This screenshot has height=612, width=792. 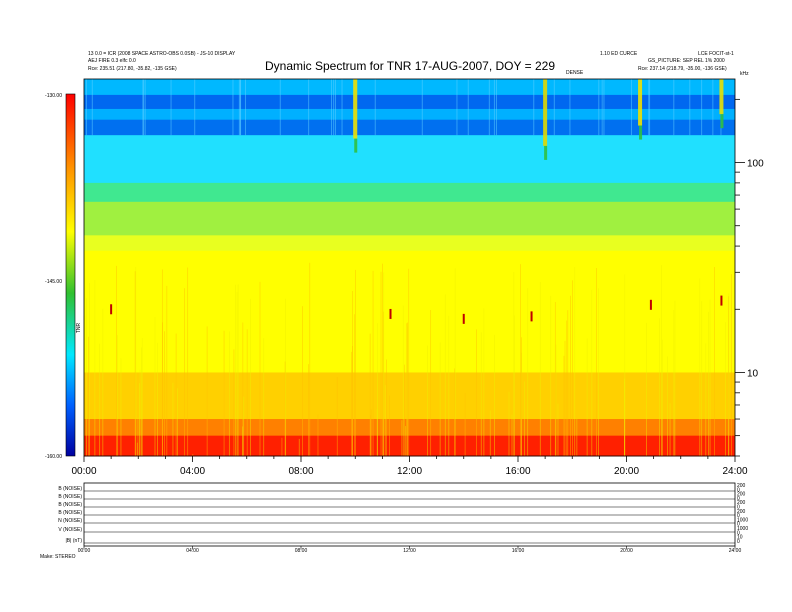 I want to click on panel-right-label-5: 0, so click(x=738, y=508).